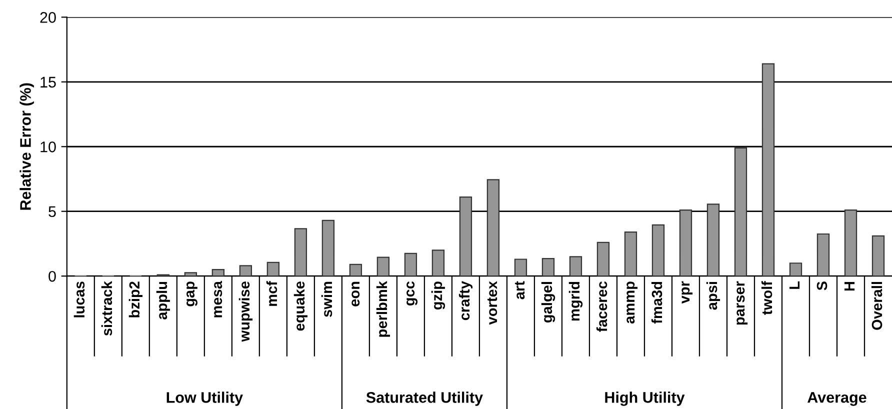  Describe the element at coordinates (548, 302) in the screenshot. I see `x-tick-label: galgel` at that location.